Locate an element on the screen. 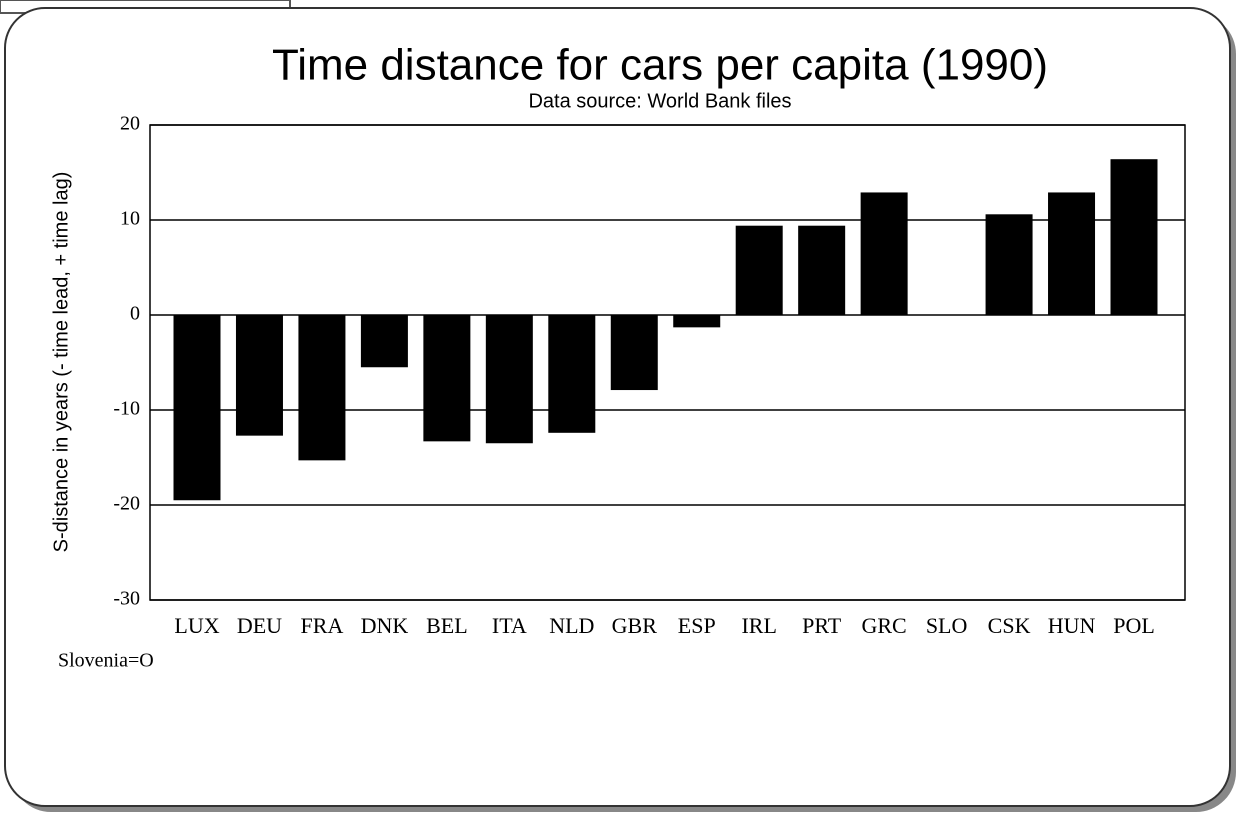  x-tick-label: SLO is located at coordinates (947, 625).